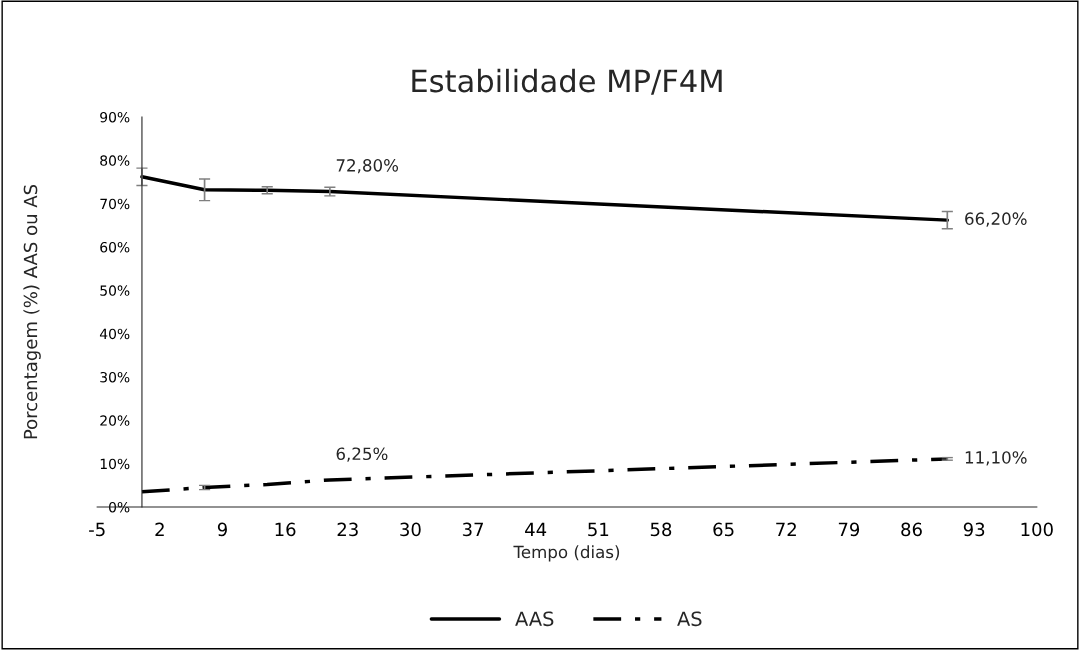 The image size is (1080, 650). I want to click on x-tick-label: 16, so click(285, 529).